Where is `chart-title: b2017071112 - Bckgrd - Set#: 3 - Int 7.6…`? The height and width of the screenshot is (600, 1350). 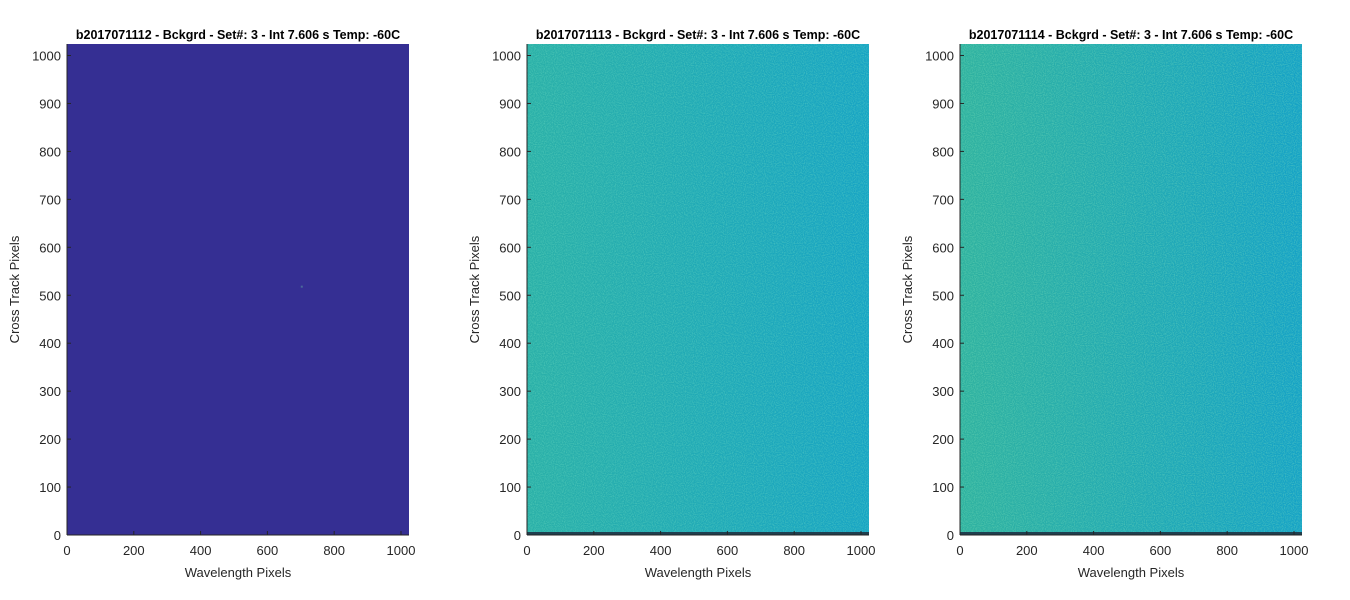
chart-title: b2017071112 - Bckgrd - Set#: 3 - Int 7.6… is located at coordinates (238, 35).